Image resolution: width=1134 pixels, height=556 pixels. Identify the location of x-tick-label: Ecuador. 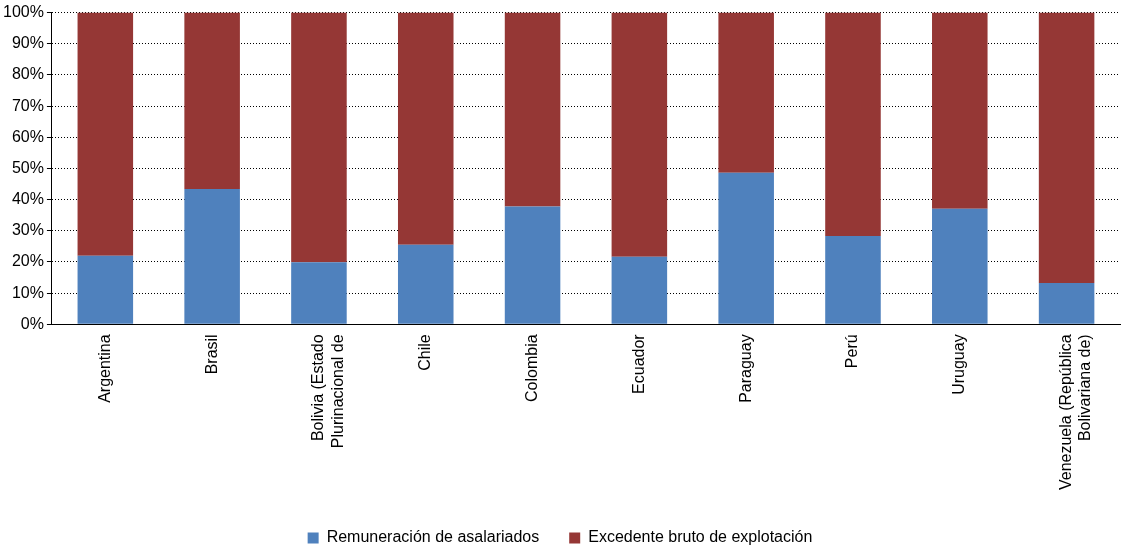
(638, 363).